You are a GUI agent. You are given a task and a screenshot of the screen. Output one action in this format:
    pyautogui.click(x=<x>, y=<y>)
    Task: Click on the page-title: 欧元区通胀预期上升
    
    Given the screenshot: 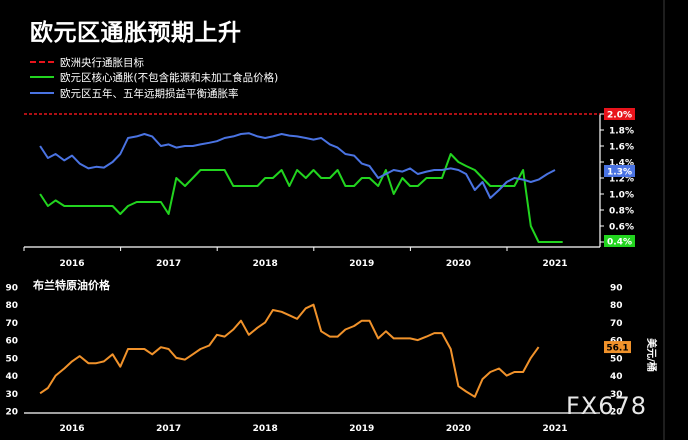 What is the action you would take?
    pyautogui.click(x=136, y=33)
    